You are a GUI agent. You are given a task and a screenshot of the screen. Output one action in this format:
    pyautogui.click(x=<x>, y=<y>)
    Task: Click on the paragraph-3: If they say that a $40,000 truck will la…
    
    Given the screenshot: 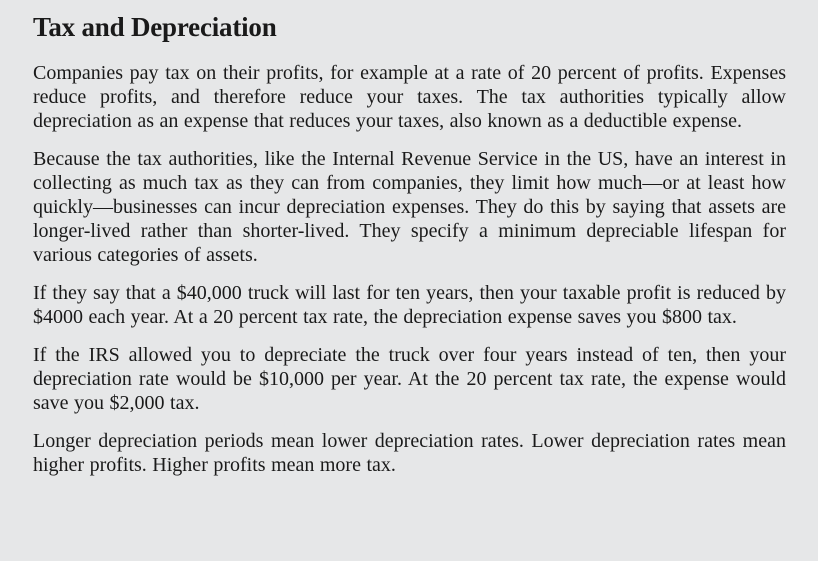 What is the action you would take?
    pyautogui.click(x=409, y=305)
    